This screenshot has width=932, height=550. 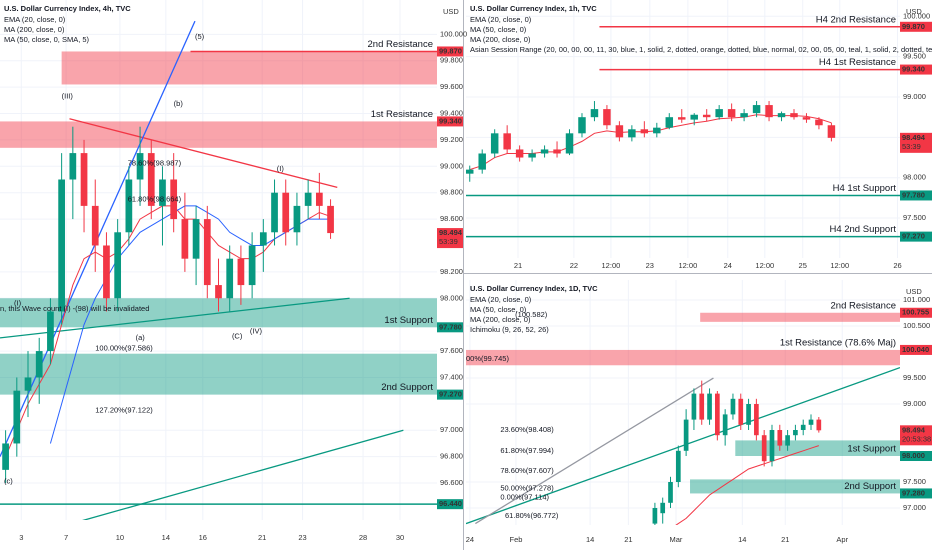 I want to click on legend-item: MA (50, close, 0, SMA, 5), so click(x=47, y=39).